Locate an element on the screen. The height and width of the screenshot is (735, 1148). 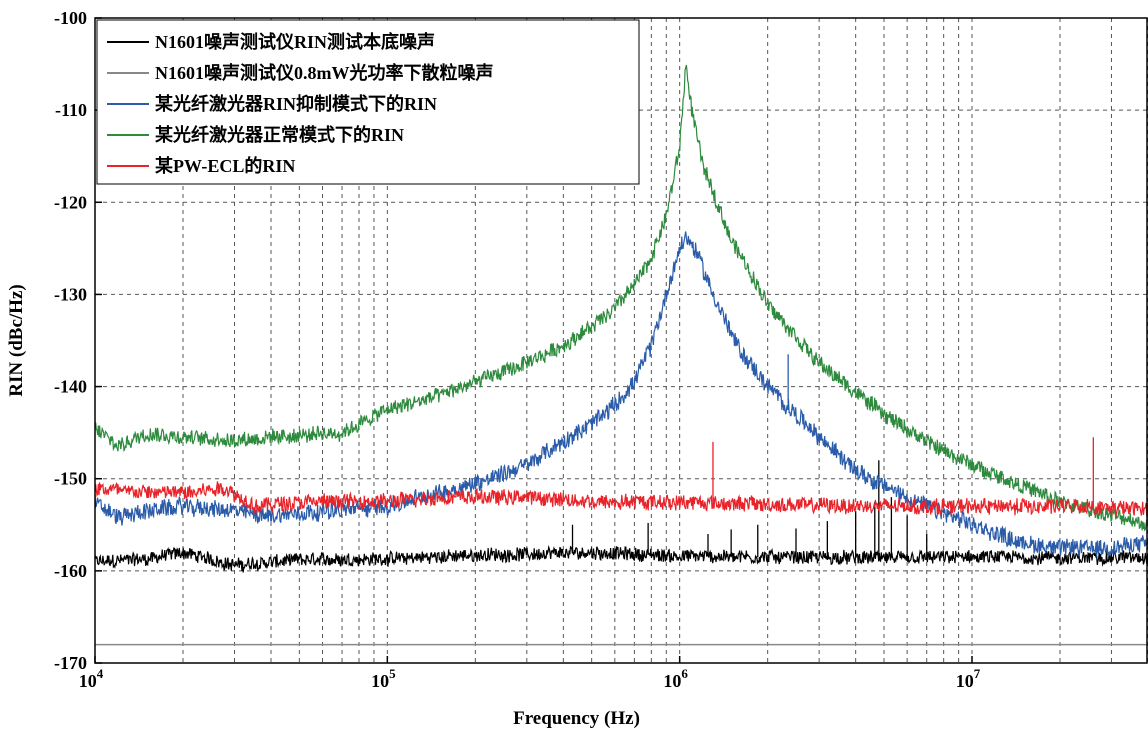
y-tick-label: -120 is located at coordinates (70, 202).